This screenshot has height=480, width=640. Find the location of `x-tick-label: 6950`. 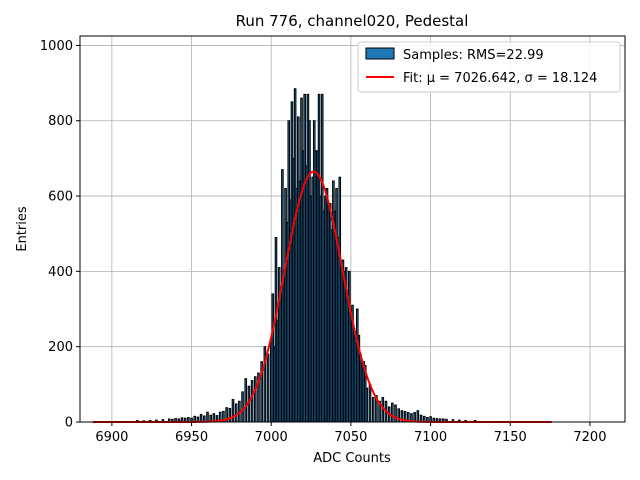

x-tick-label: 6950 is located at coordinates (191, 437).